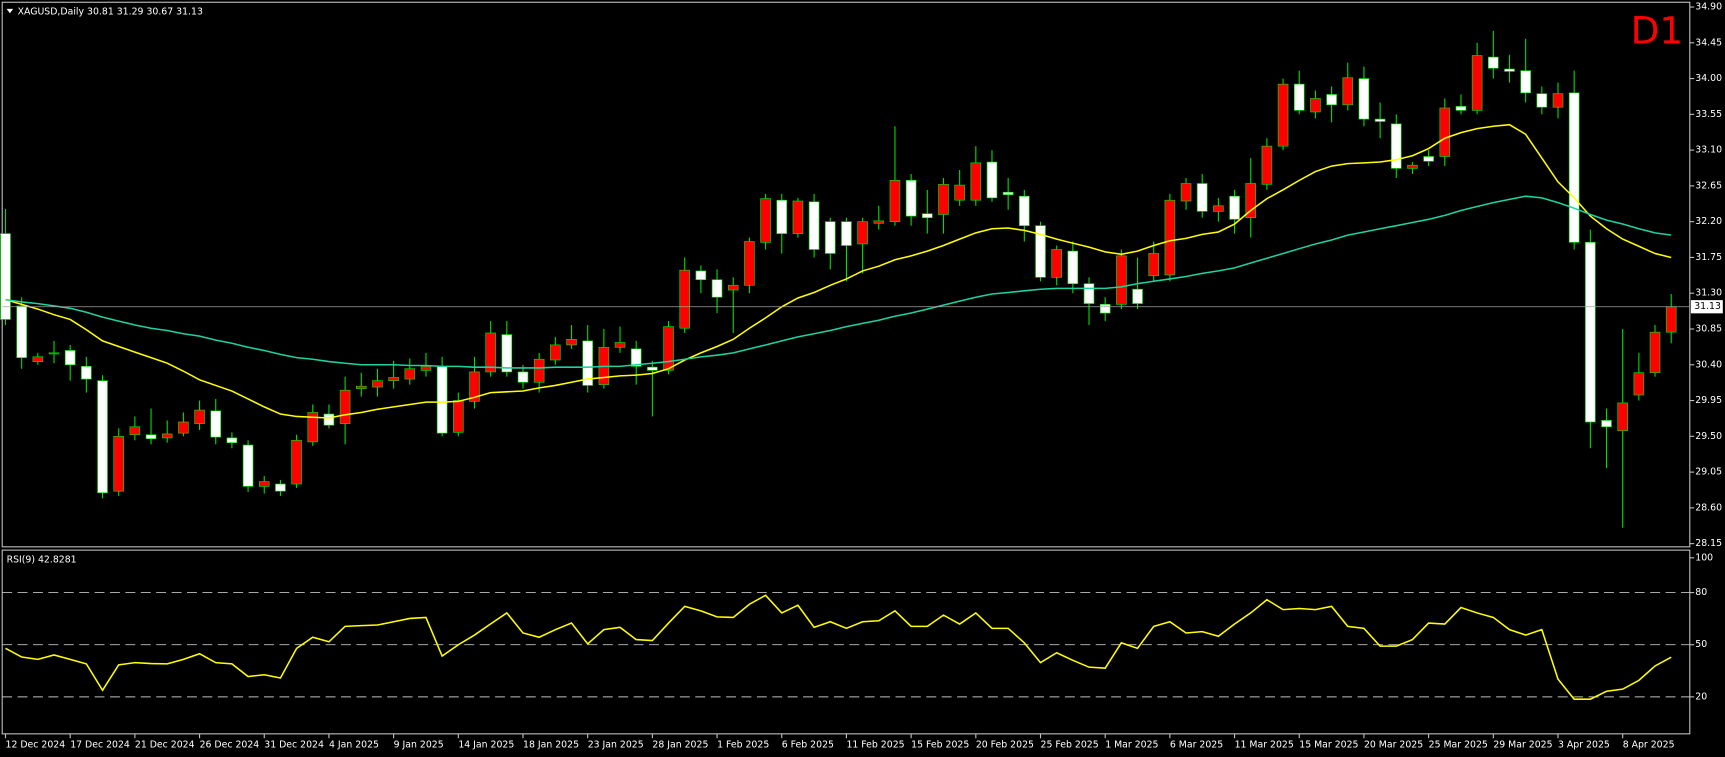  Describe the element at coordinates (1708, 328) in the screenshot. I see `y-tick-label: 30.85` at that location.